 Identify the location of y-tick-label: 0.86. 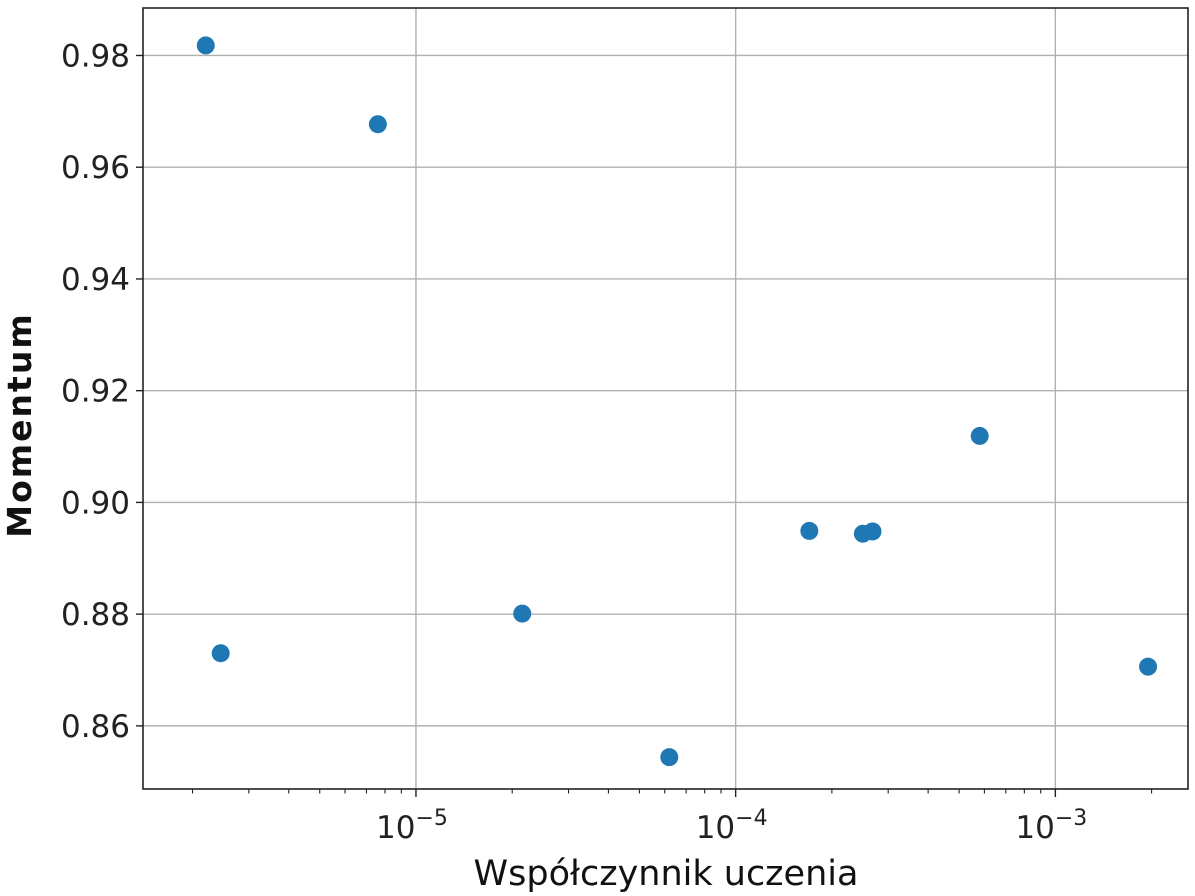
(95, 727).